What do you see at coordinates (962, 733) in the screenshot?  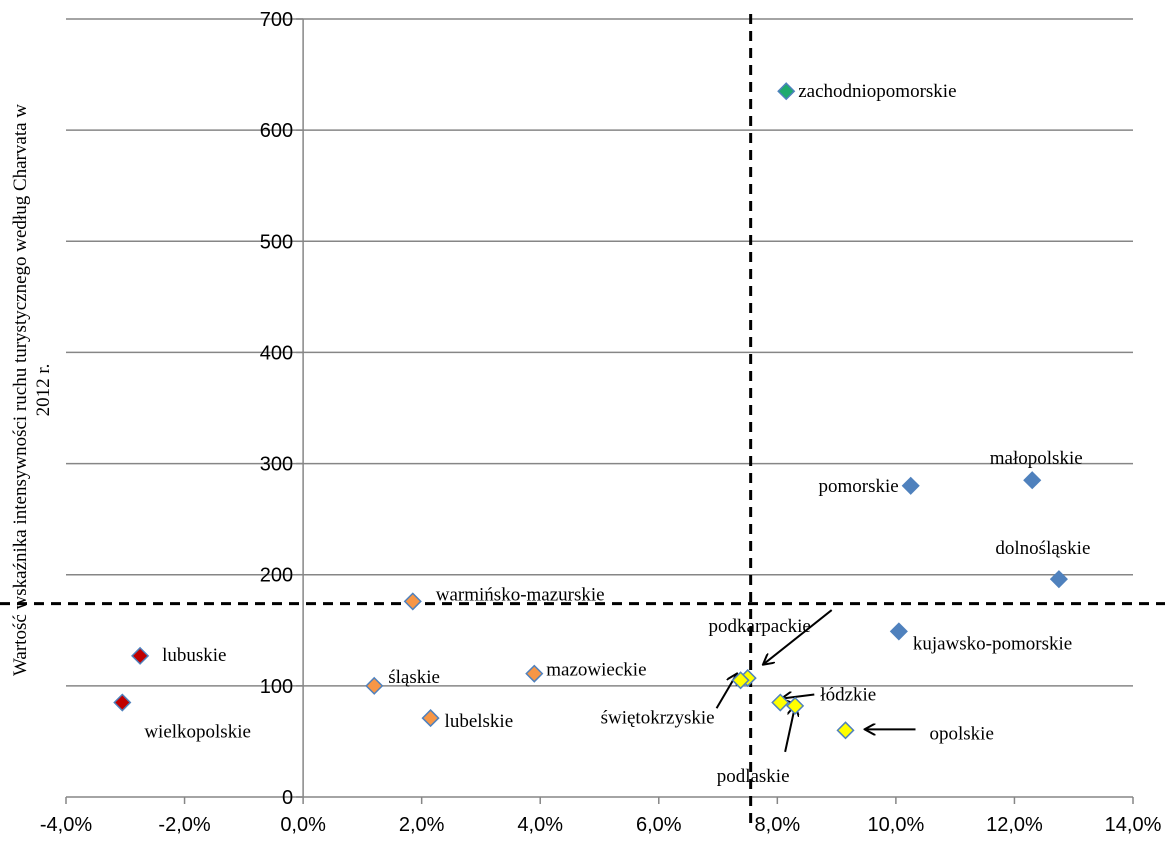 I see `point-label: opolskie` at bounding box center [962, 733].